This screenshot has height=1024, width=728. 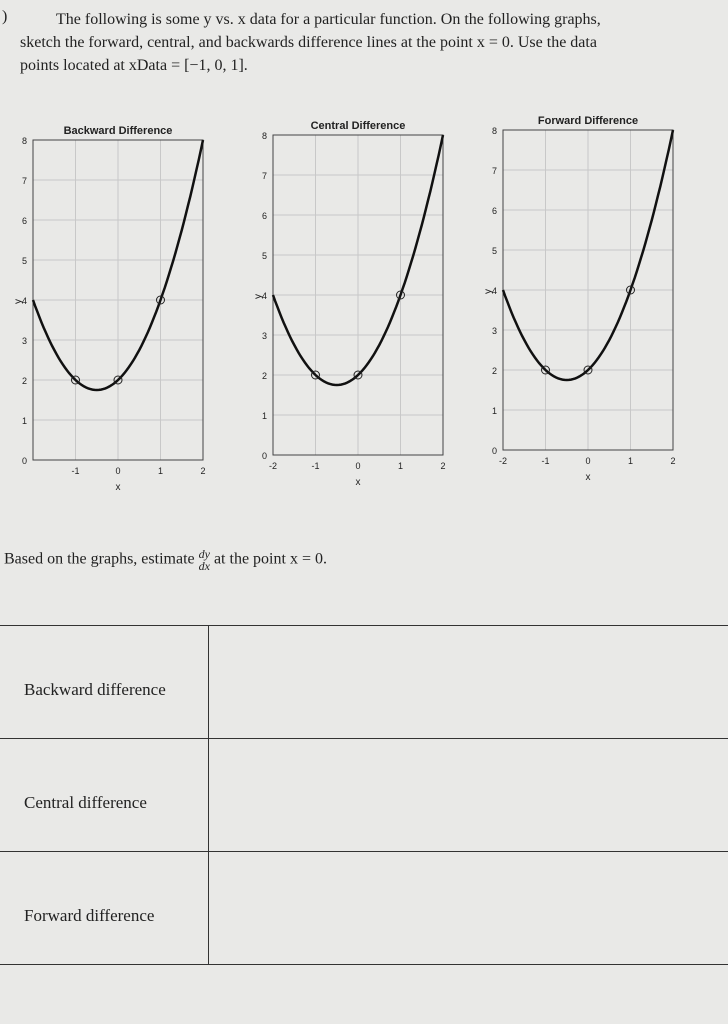 I want to click on backward-answer-cell, so click(x=468, y=682).